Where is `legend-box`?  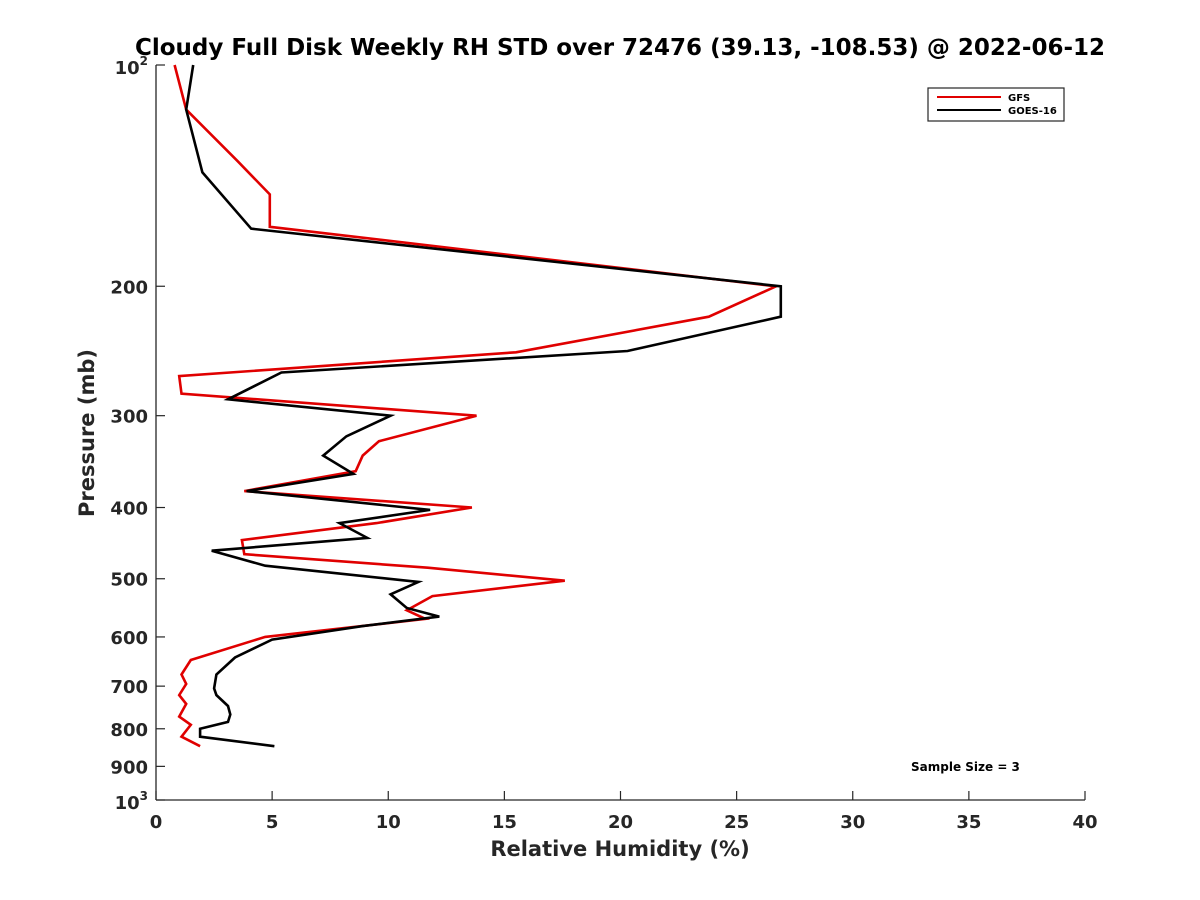
legend-box is located at coordinates (996, 104).